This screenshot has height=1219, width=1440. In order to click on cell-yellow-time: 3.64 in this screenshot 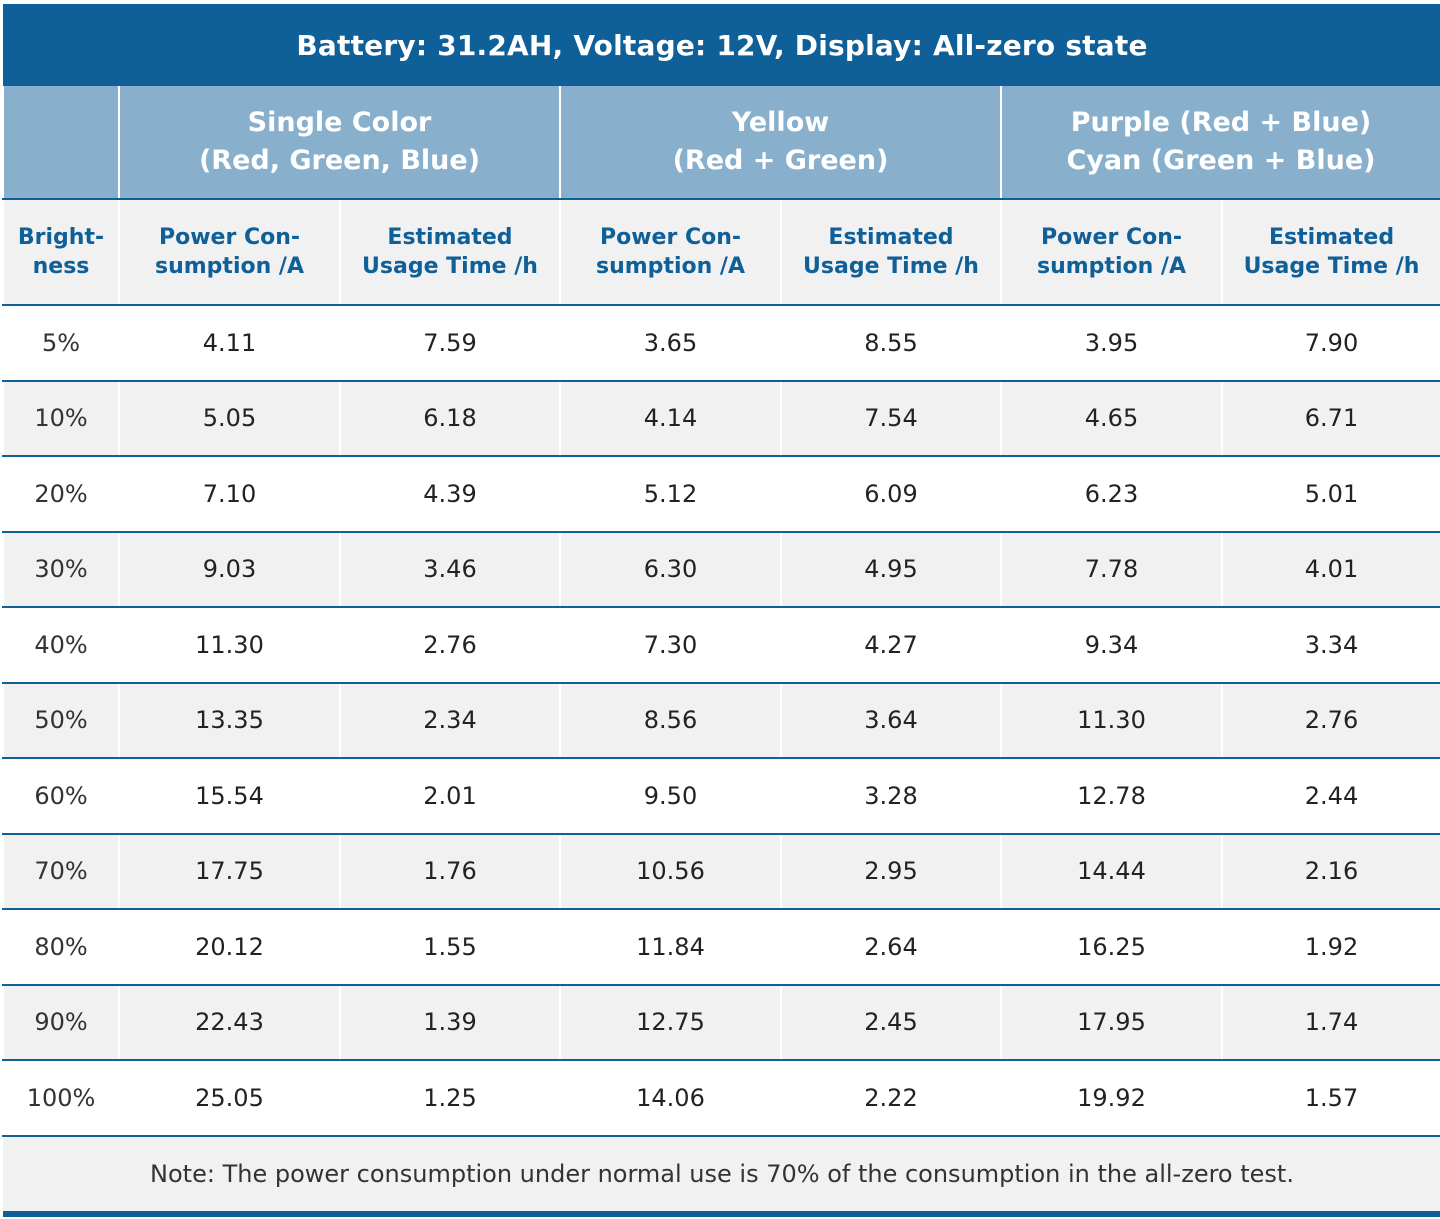, I will do `click(891, 720)`.